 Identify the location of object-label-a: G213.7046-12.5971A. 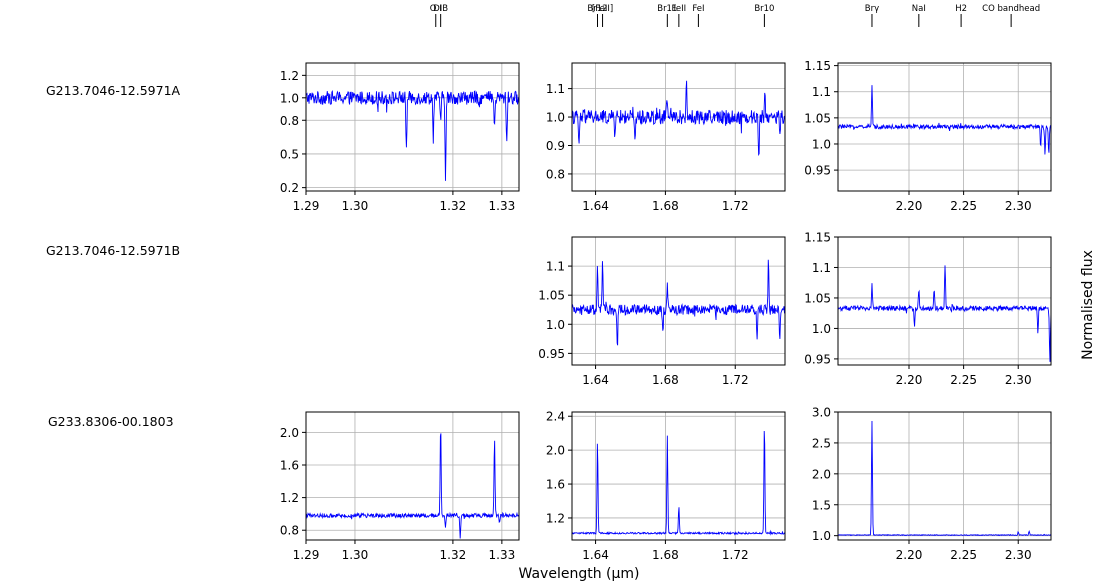
(113, 90).